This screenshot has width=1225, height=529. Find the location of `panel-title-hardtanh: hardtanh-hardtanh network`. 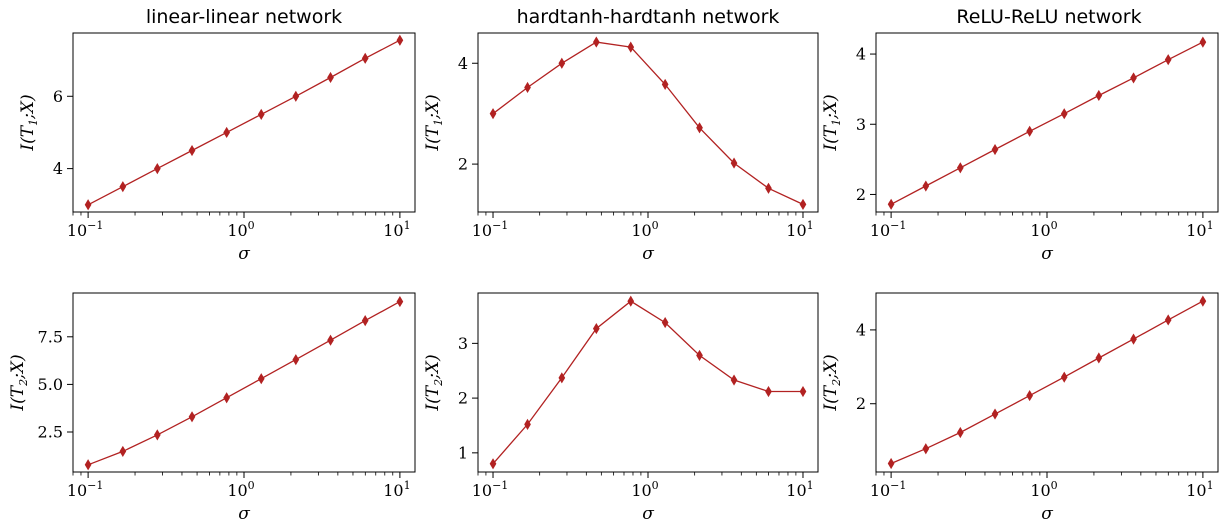

panel-title-hardtanh: hardtanh-hardtanh network is located at coordinates (648, 17).